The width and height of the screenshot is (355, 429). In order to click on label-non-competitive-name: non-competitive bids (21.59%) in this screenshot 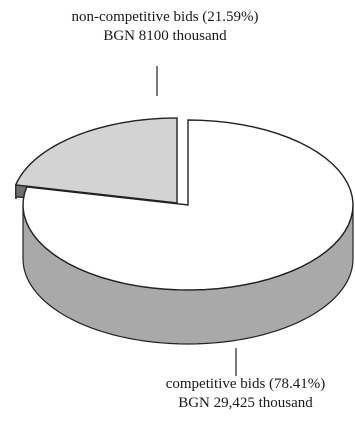, I will do `click(165, 17)`.